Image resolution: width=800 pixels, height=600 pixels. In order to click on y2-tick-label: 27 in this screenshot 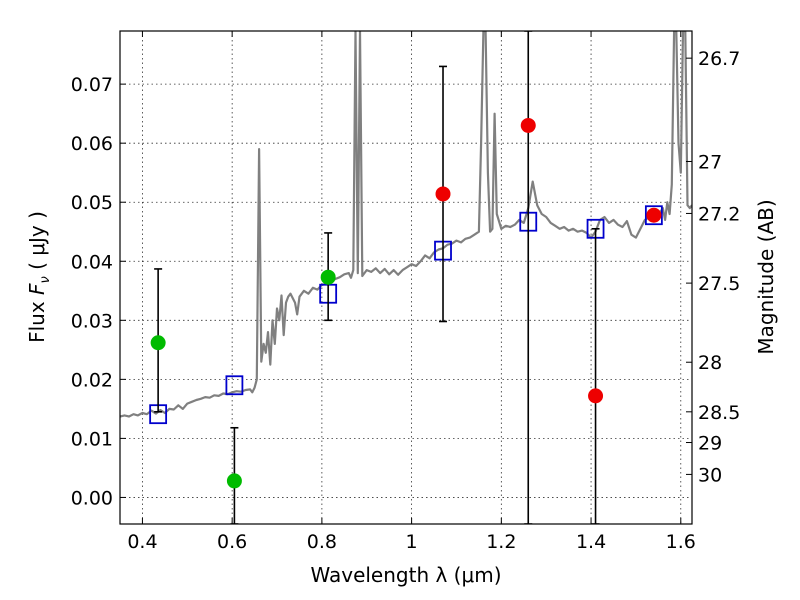, I will do `click(710, 162)`.